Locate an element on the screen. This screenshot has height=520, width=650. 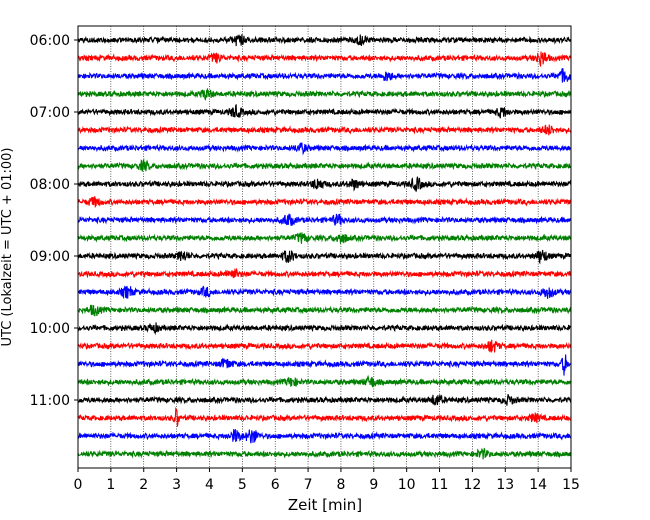
x-tick-label: 8 is located at coordinates (340, 485).